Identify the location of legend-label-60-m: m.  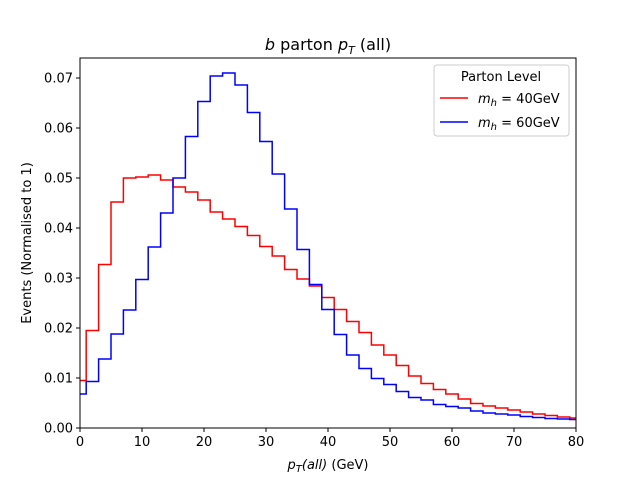
(484, 123).